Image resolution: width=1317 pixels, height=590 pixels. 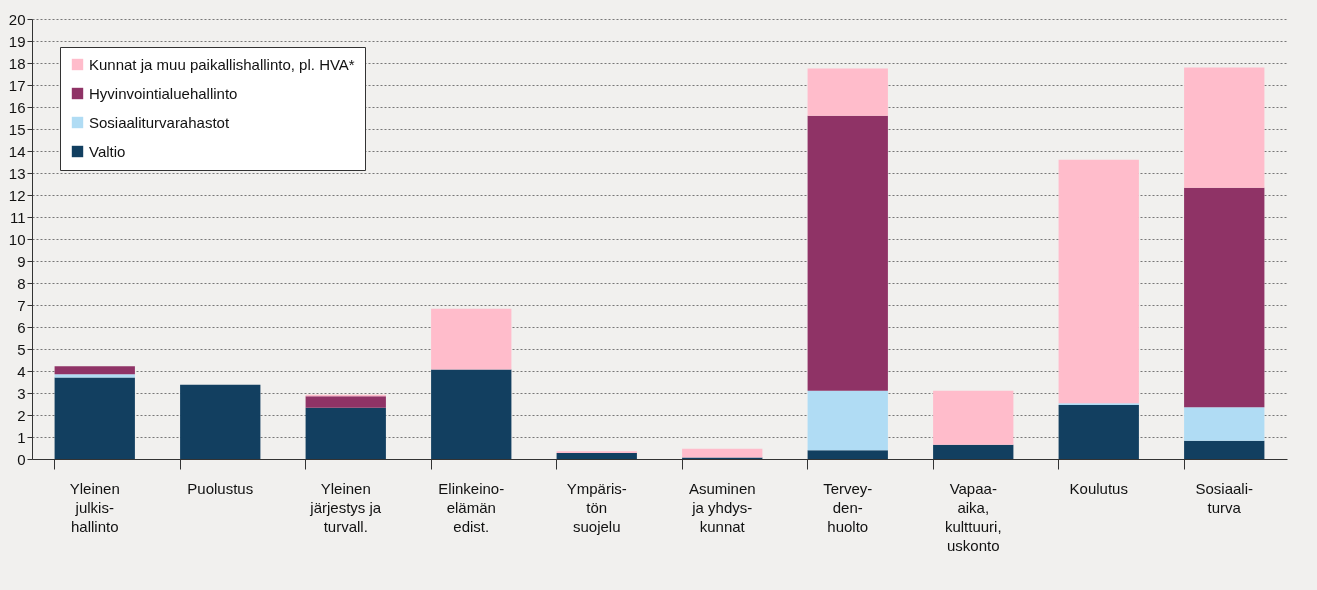 I want to click on legend-label: Kunnat ja muu paikallishallinto, pl. HVA*, so click(x=222, y=64).